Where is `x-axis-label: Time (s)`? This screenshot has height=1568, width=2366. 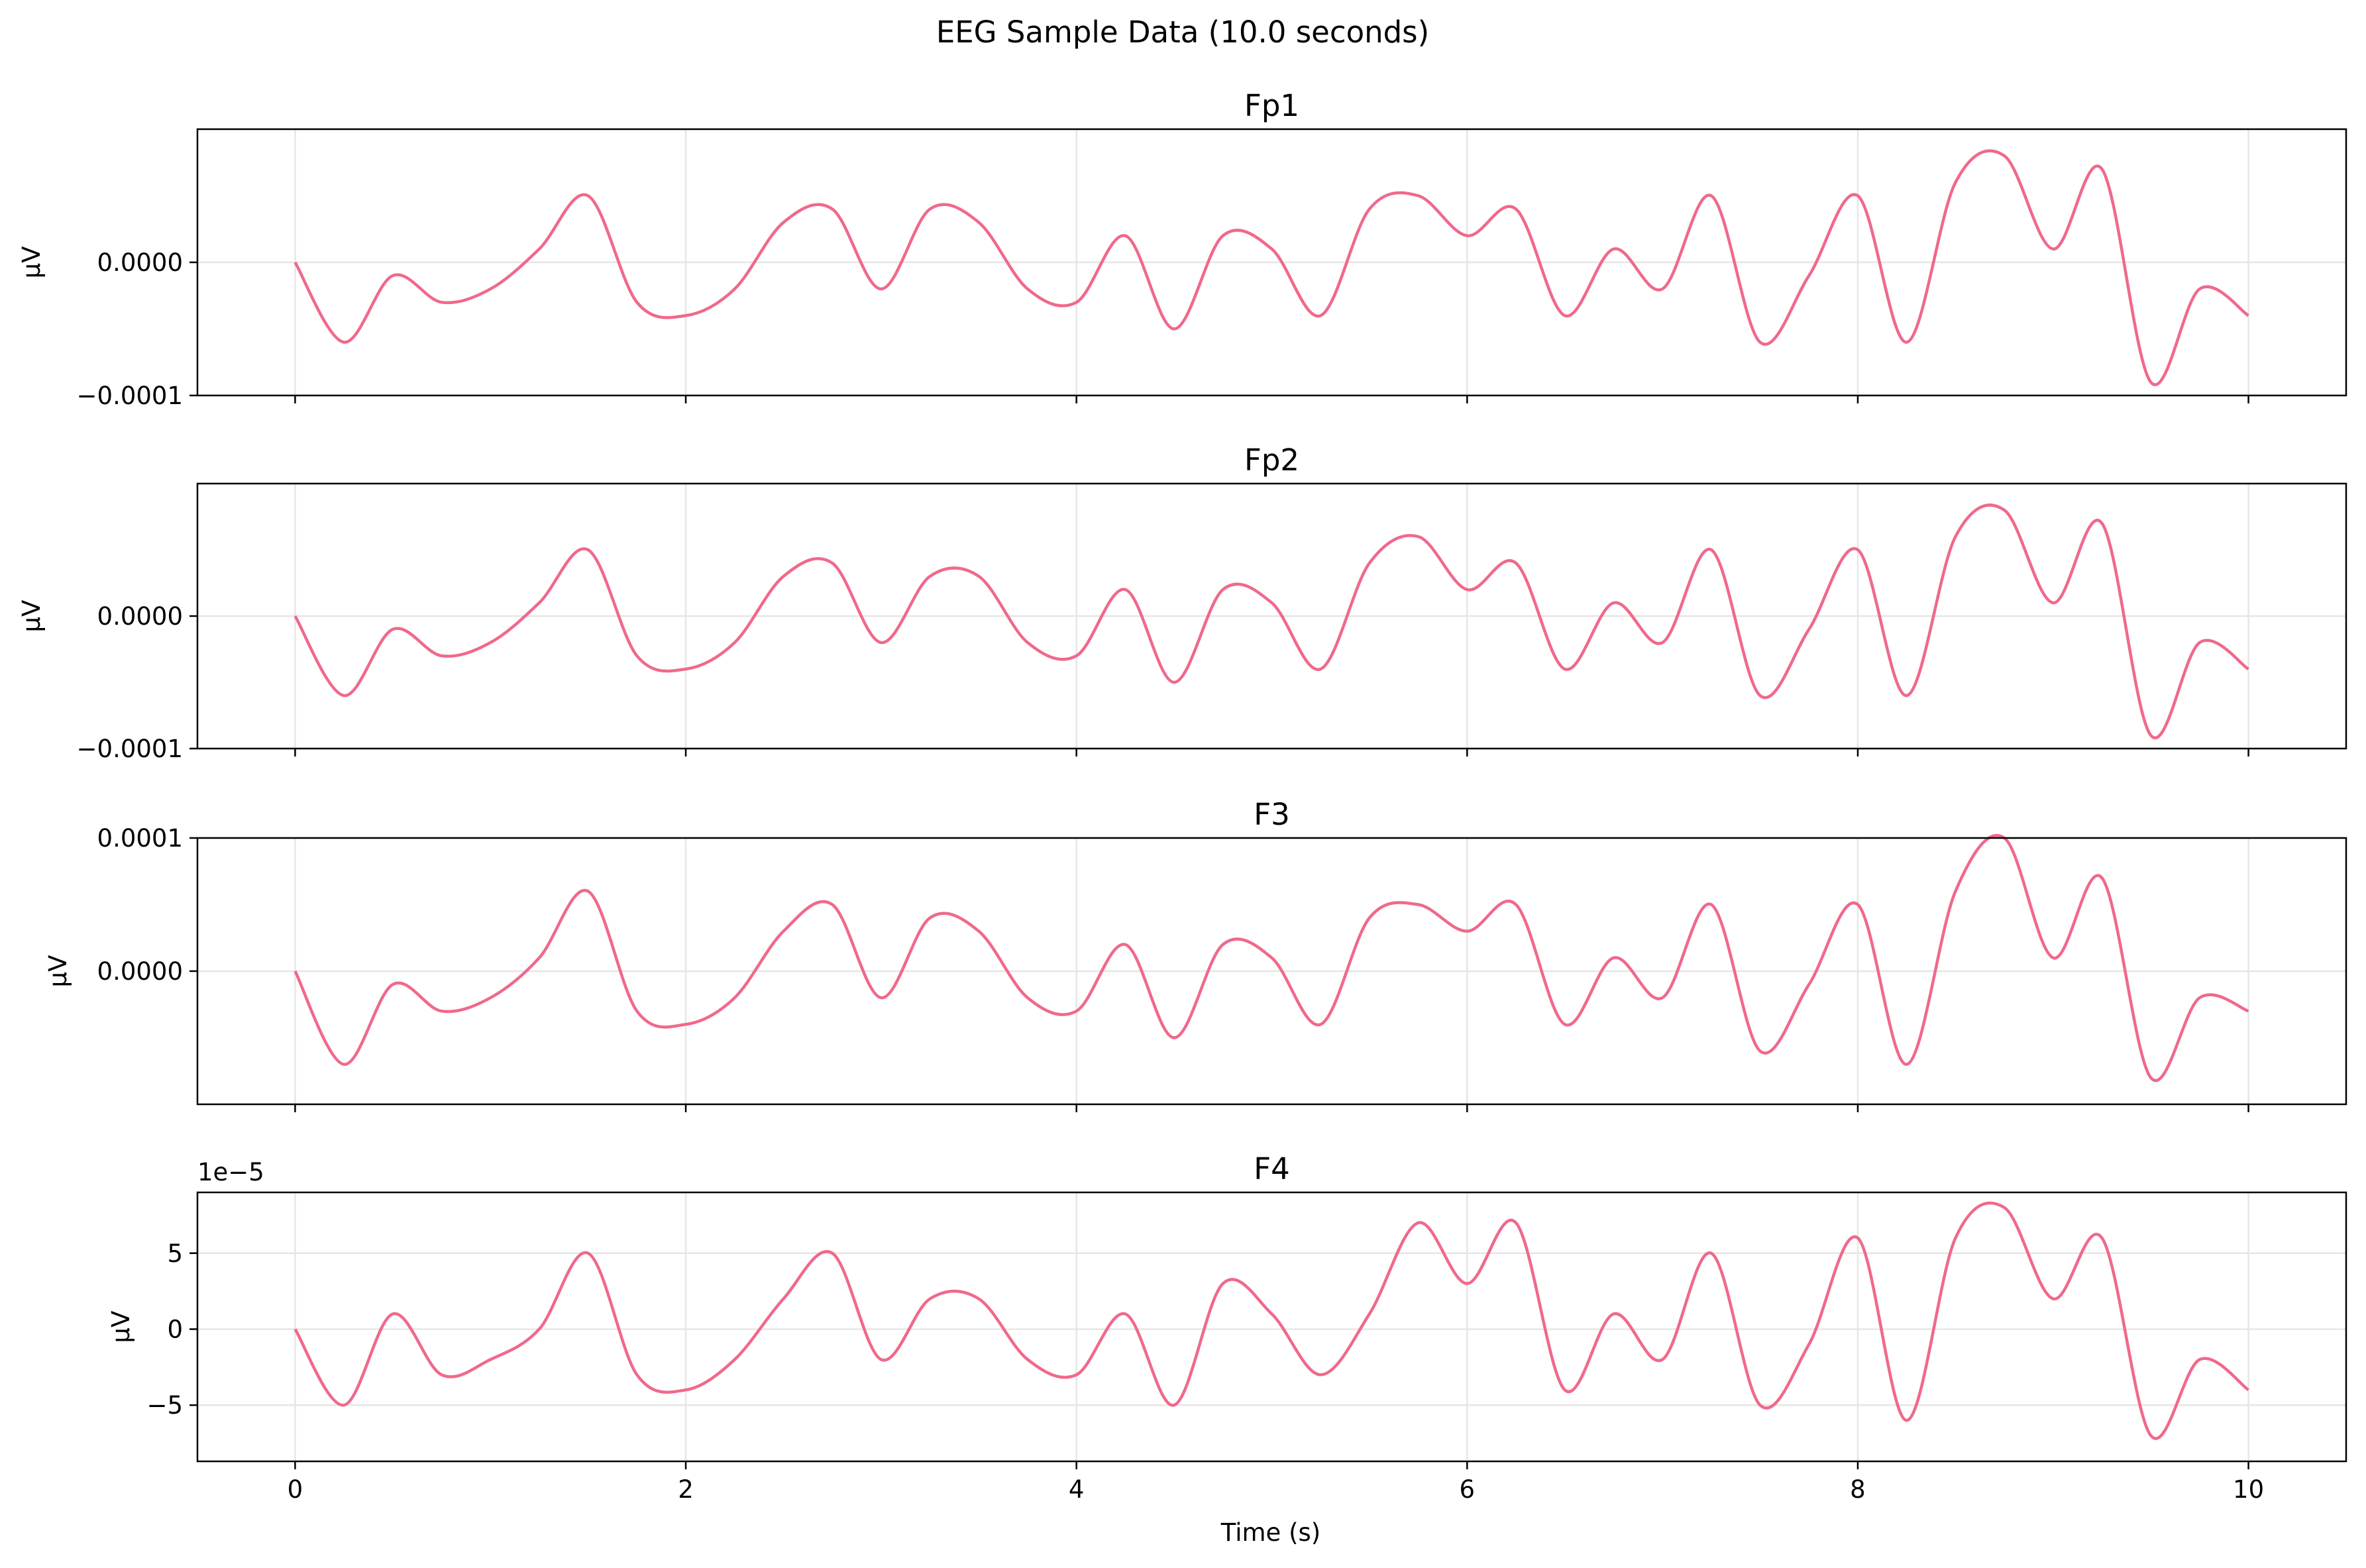
x-axis-label: Time (s) is located at coordinates (1270, 1532).